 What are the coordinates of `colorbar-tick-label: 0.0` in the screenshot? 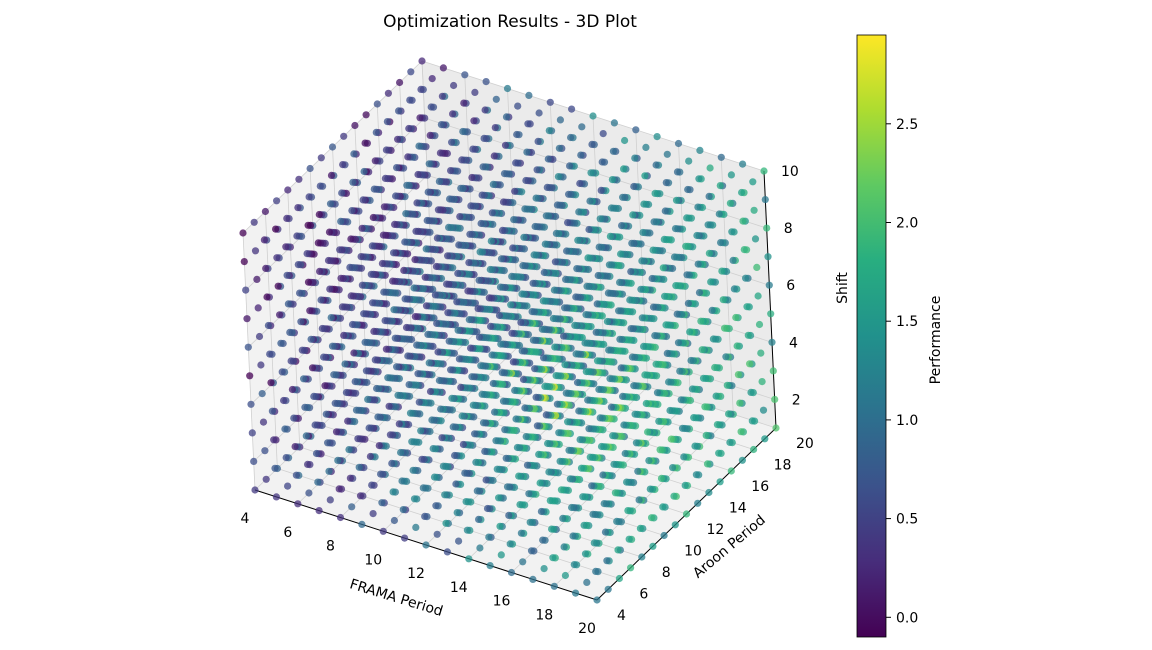 It's located at (907, 618).